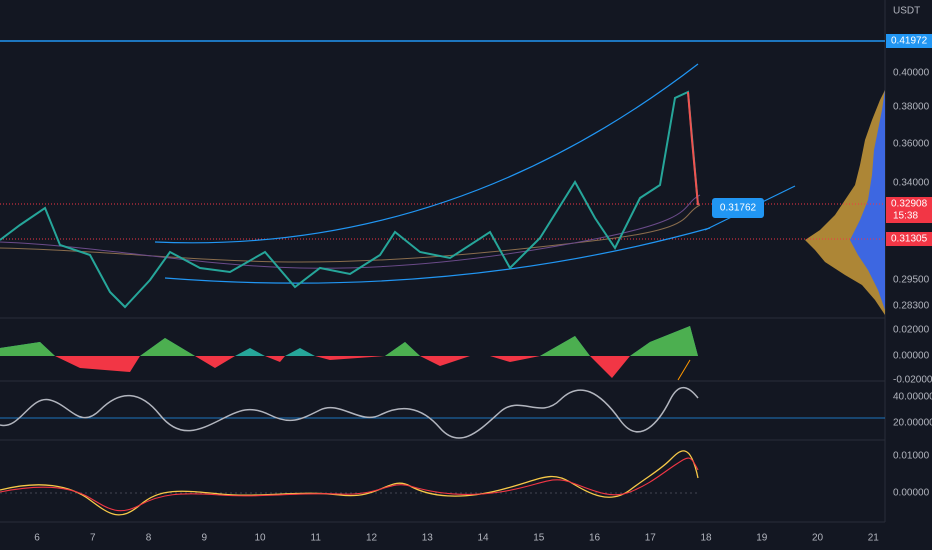 The image size is (932, 550). What do you see at coordinates (911, 144) in the screenshot?
I see `price-tick: 0.36000` at bounding box center [911, 144].